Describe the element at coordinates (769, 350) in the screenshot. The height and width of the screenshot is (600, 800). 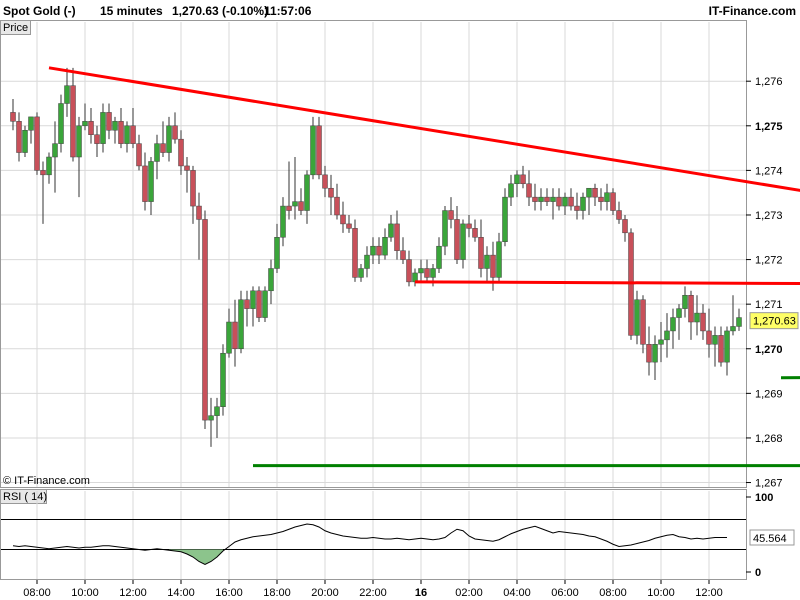
I see `price-y-tick-label: 1,270` at that location.